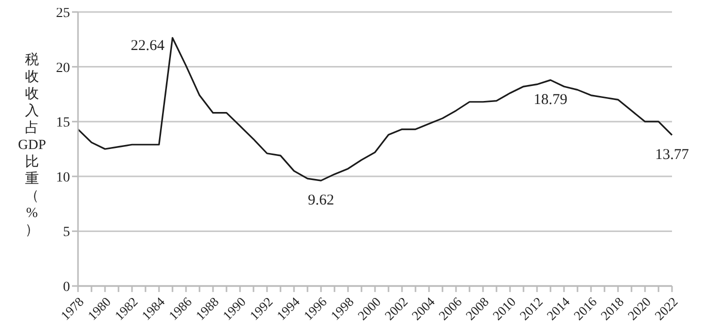 The height and width of the screenshot is (334, 710). I want to click on y-tick-label: 0, so click(66, 287).